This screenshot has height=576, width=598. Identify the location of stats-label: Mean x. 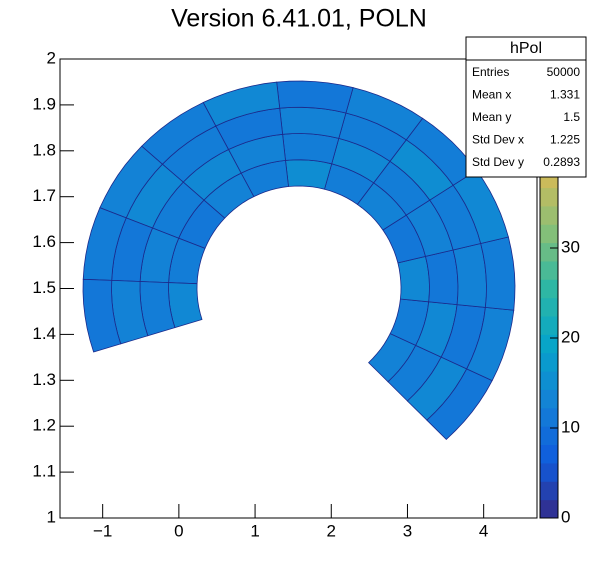
(491, 95).